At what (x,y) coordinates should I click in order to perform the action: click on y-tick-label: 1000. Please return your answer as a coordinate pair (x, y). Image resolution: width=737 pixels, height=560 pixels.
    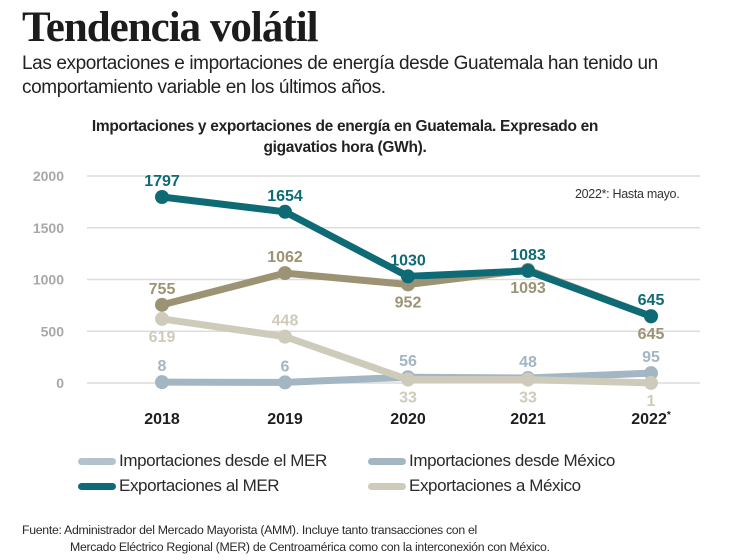
    Looking at the image, I should click on (48, 280).